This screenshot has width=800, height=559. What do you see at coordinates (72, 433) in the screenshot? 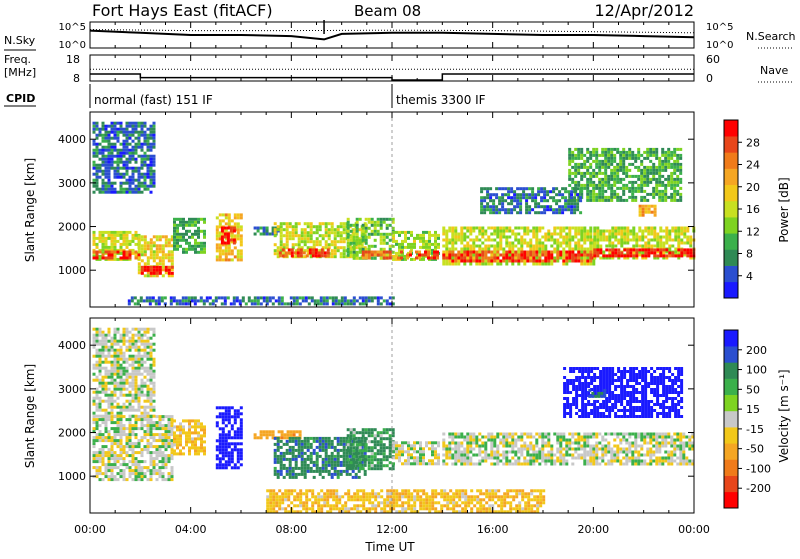
I see `y-tick-label-1-2000: 2000` at bounding box center [72, 433].